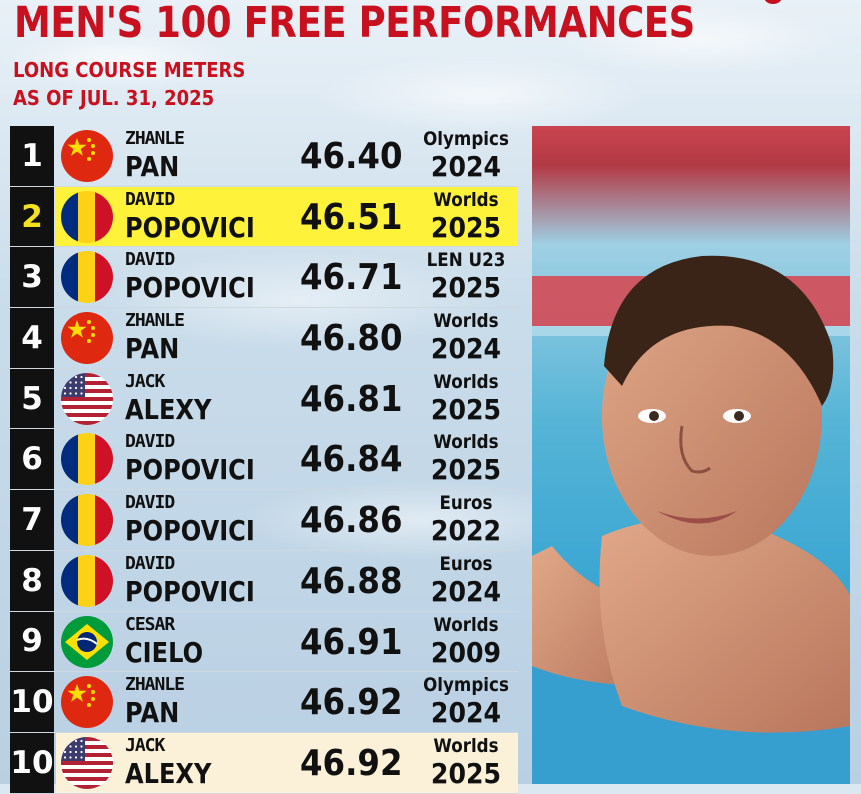  I want to click on table-row: 7 DAVID POPOVICI 46.86 Euros 2022, so click(264, 520).